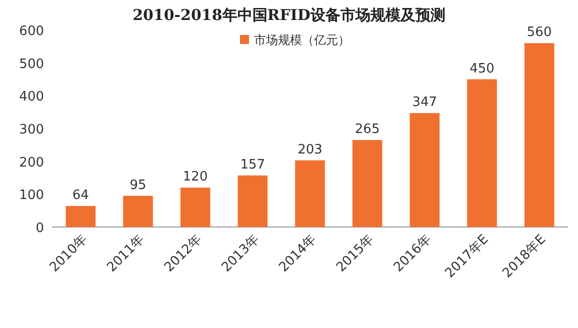  What do you see at coordinates (310, 150) in the screenshot?
I see `data-label: 203` at bounding box center [310, 150].